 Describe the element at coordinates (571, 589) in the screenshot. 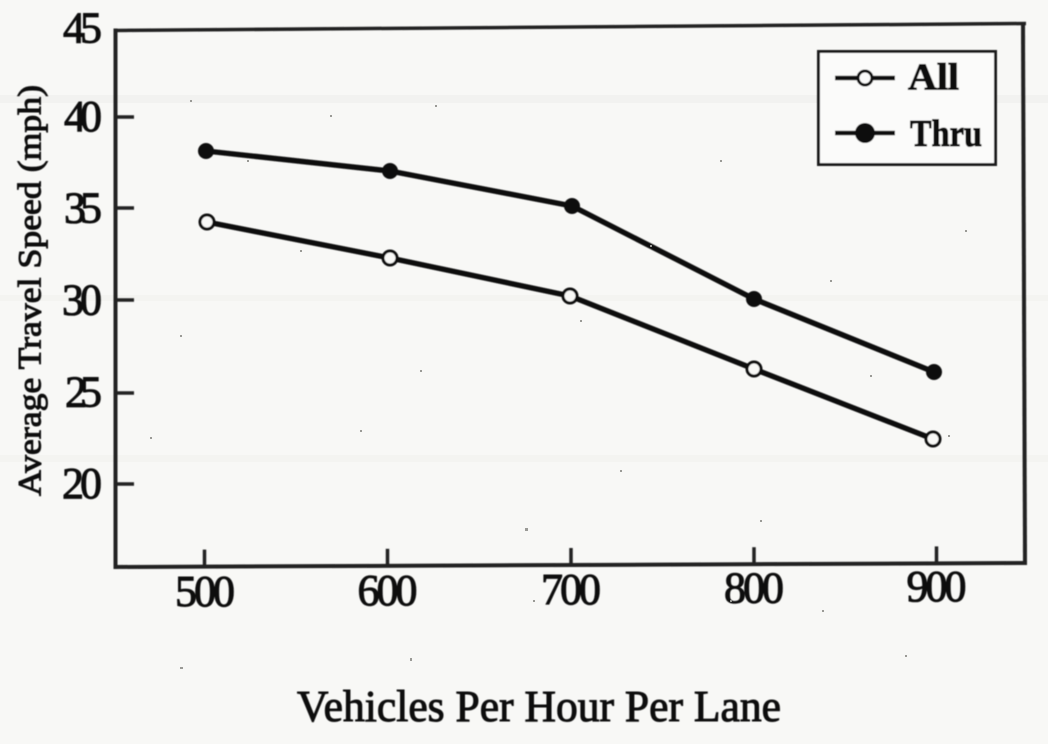

I see `svg-text: 700` at that location.